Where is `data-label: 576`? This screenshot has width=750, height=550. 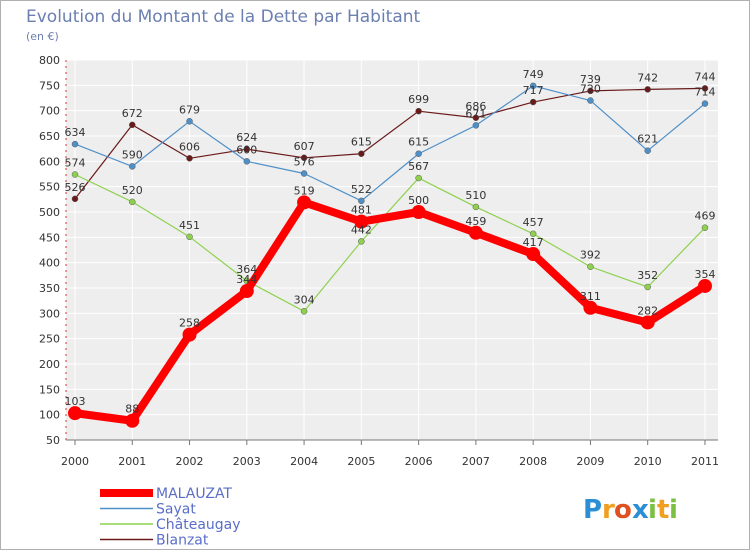
data-label: 576 is located at coordinates (304, 161).